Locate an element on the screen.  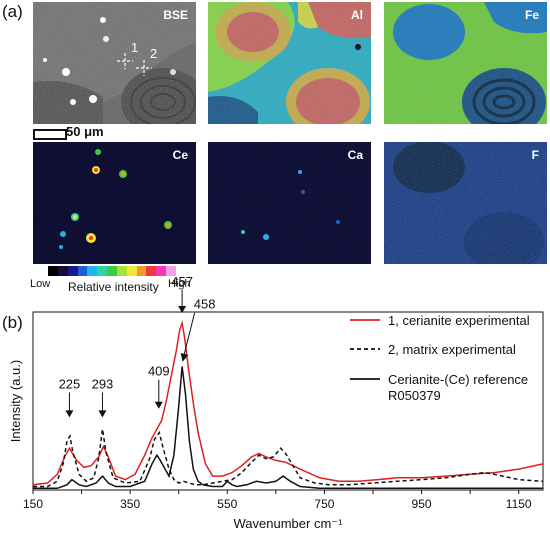
legend-label: R050379 is located at coordinates (414, 395).